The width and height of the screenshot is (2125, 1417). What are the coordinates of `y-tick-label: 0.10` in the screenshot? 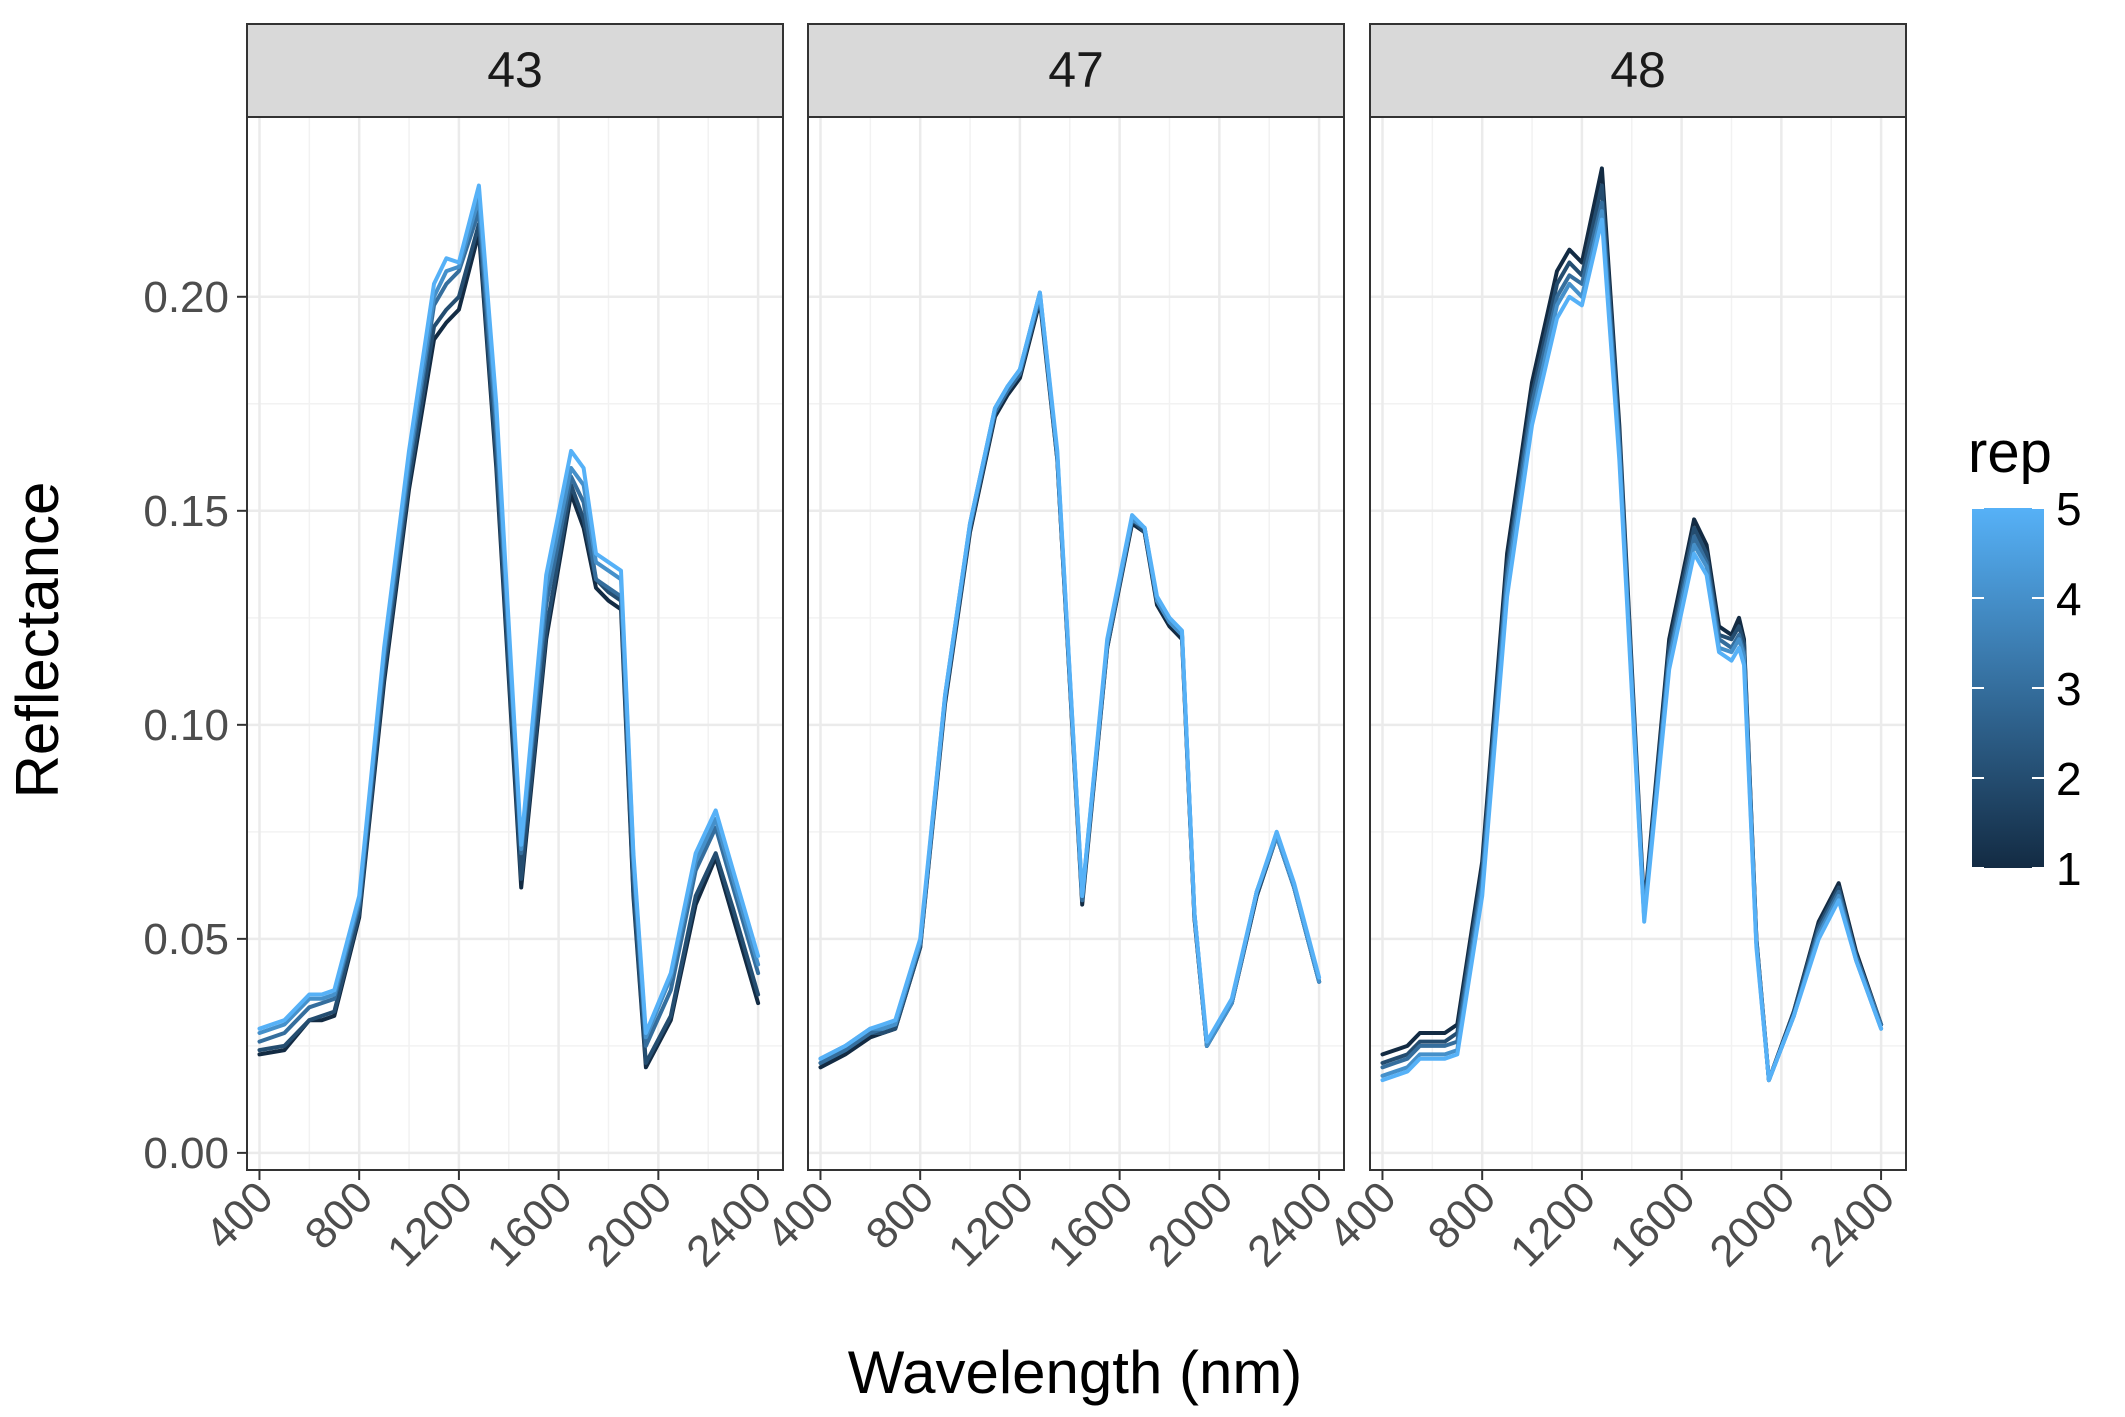 It's located at (186, 725).